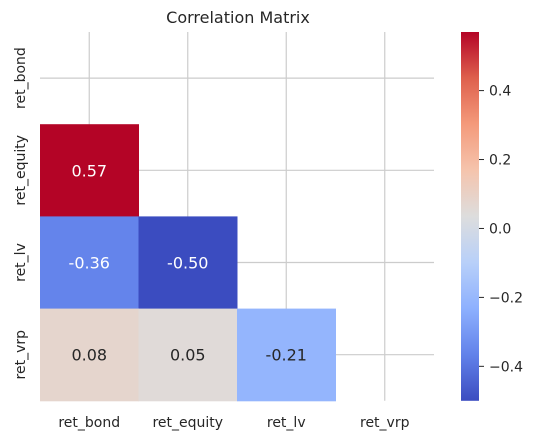  I want to click on cell-value-label: -0.21, so click(286, 355).